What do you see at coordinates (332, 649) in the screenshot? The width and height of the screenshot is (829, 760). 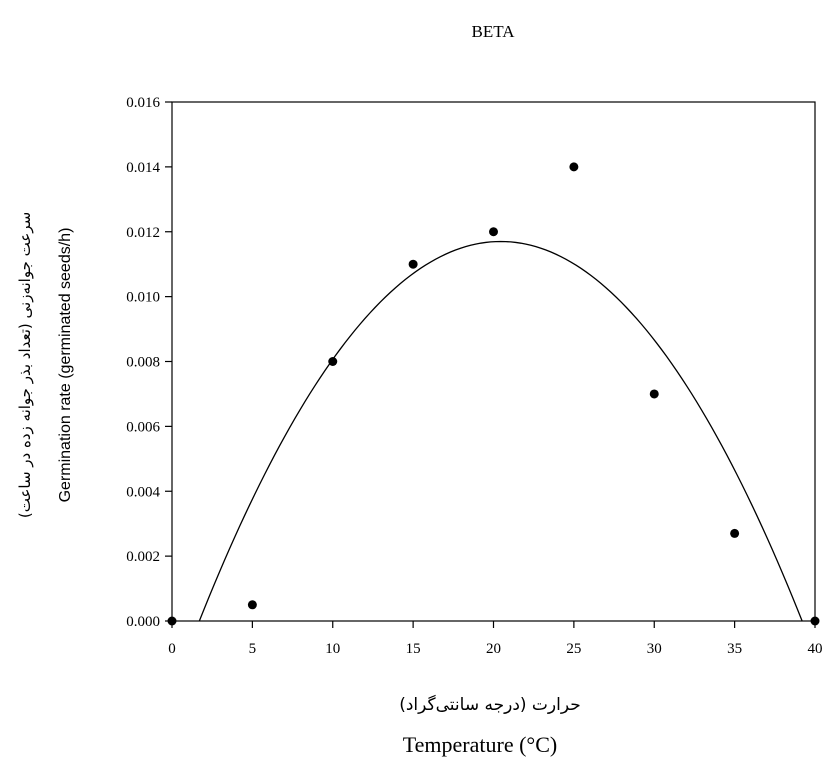 I see `x-tick-label: 10` at bounding box center [332, 649].